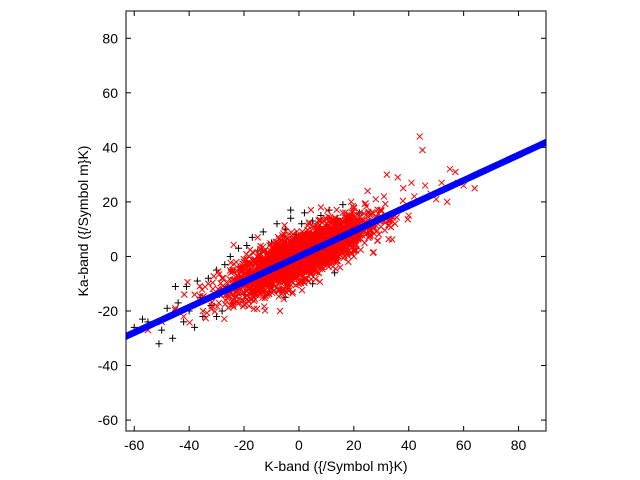 The image size is (640, 480). Describe the element at coordinates (299, 445) in the screenshot. I see `x-tick-label: 0` at that location.